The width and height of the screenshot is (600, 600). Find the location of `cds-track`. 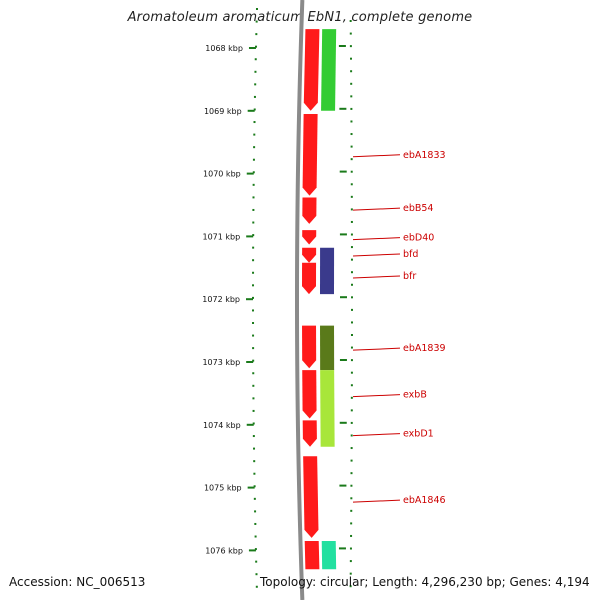

cds-track is located at coordinates (311, 299).